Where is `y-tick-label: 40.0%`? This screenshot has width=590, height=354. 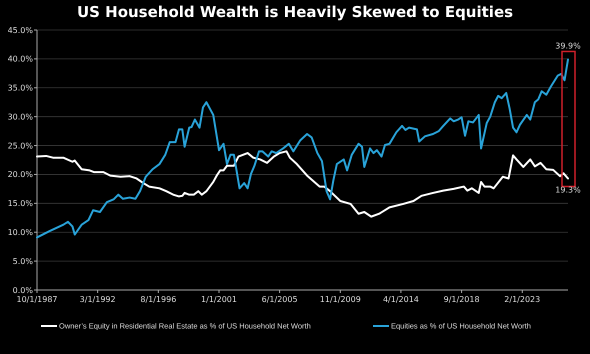 y-tick-label: 40.0% is located at coordinates (21, 59).